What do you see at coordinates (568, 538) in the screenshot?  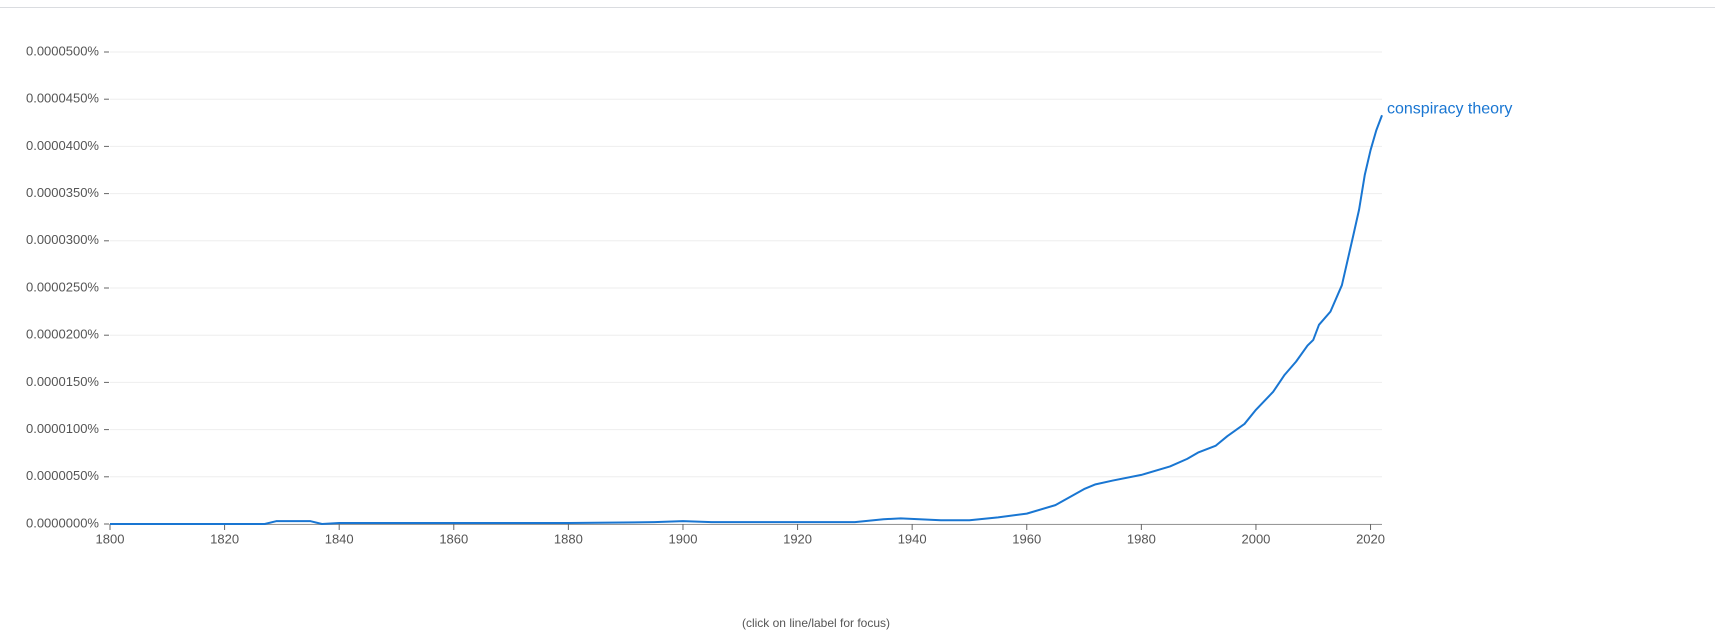 I see `x-tick-label: 1880` at bounding box center [568, 538].